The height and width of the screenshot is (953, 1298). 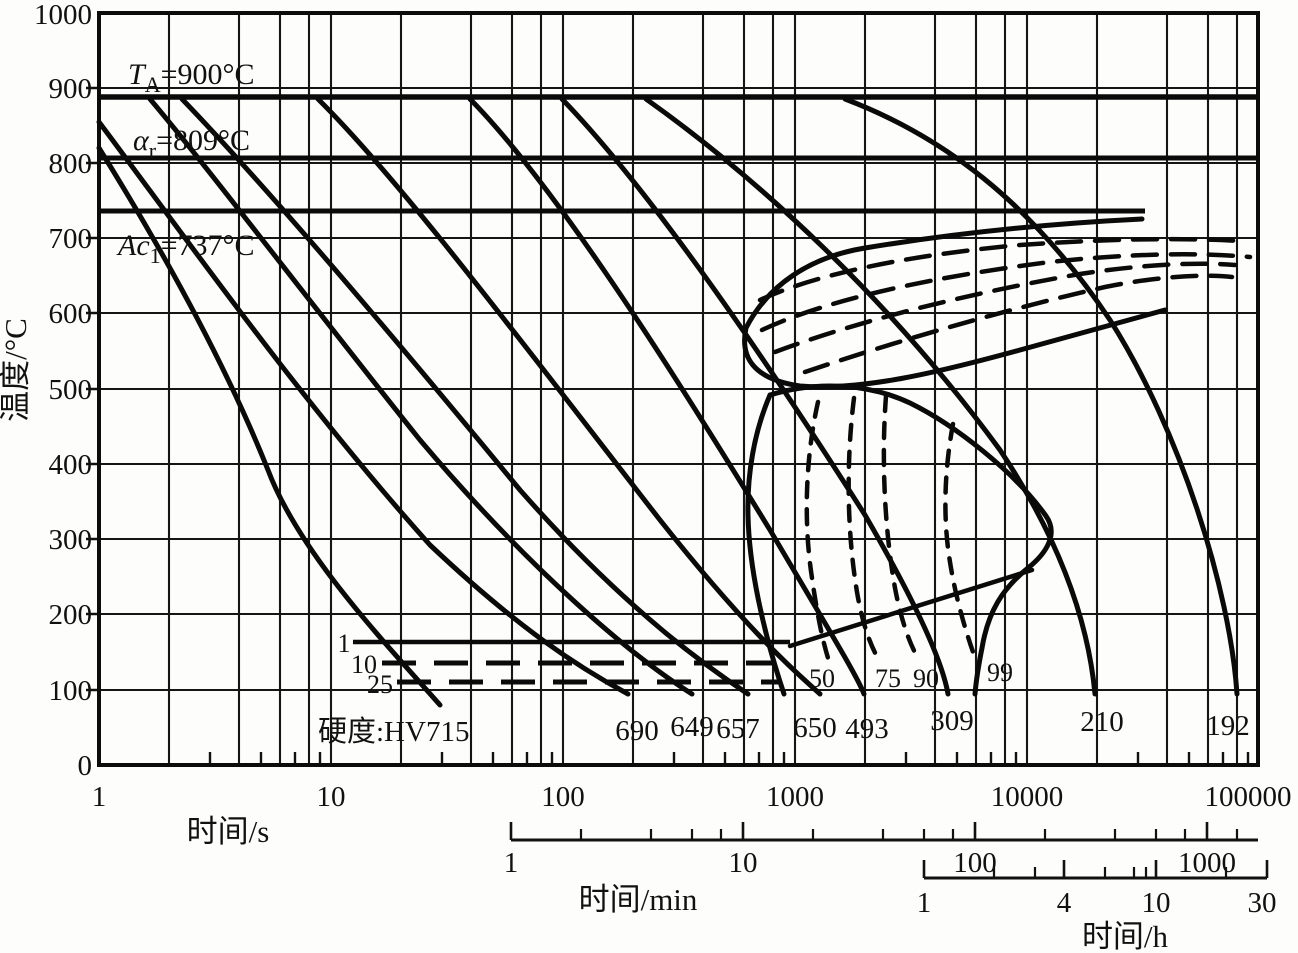 What do you see at coordinates (563, 797) in the screenshot?
I see `x-tick-100: 100` at bounding box center [563, 797].